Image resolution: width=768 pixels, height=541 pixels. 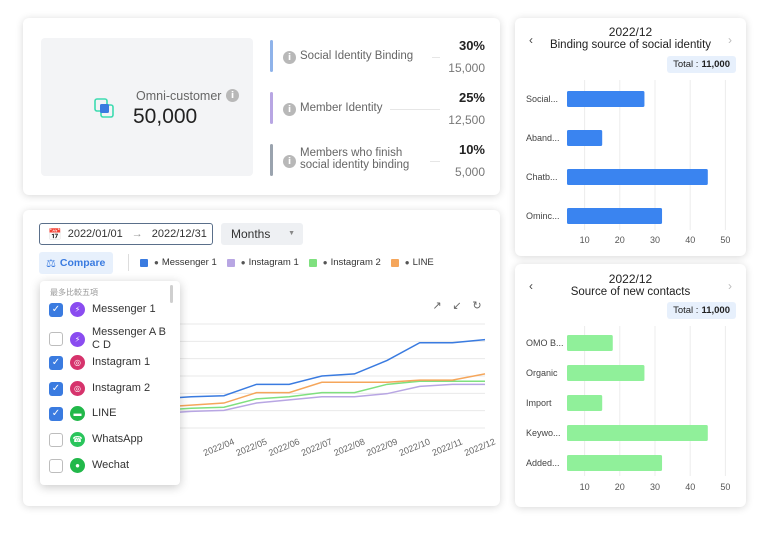 What do you see at coordinates (156, 262) in the screenshot?
I see `messenger-icon: ●` at bounding box center [156, 262].